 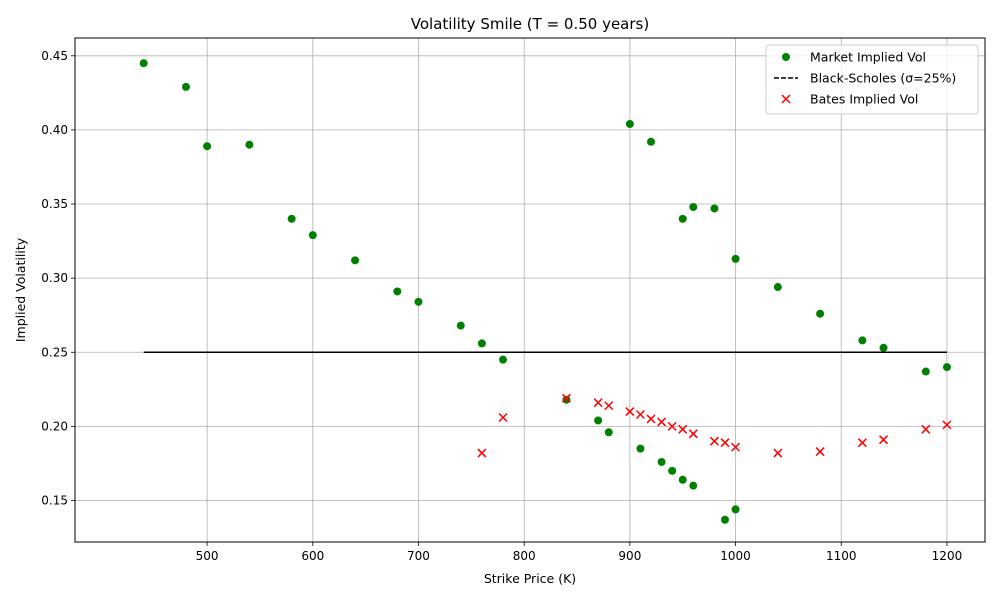 What do you see at coordinates (947, 556) in the screenshot?
I see `x-tick-label: 1200` at bounding box center [947, 556].